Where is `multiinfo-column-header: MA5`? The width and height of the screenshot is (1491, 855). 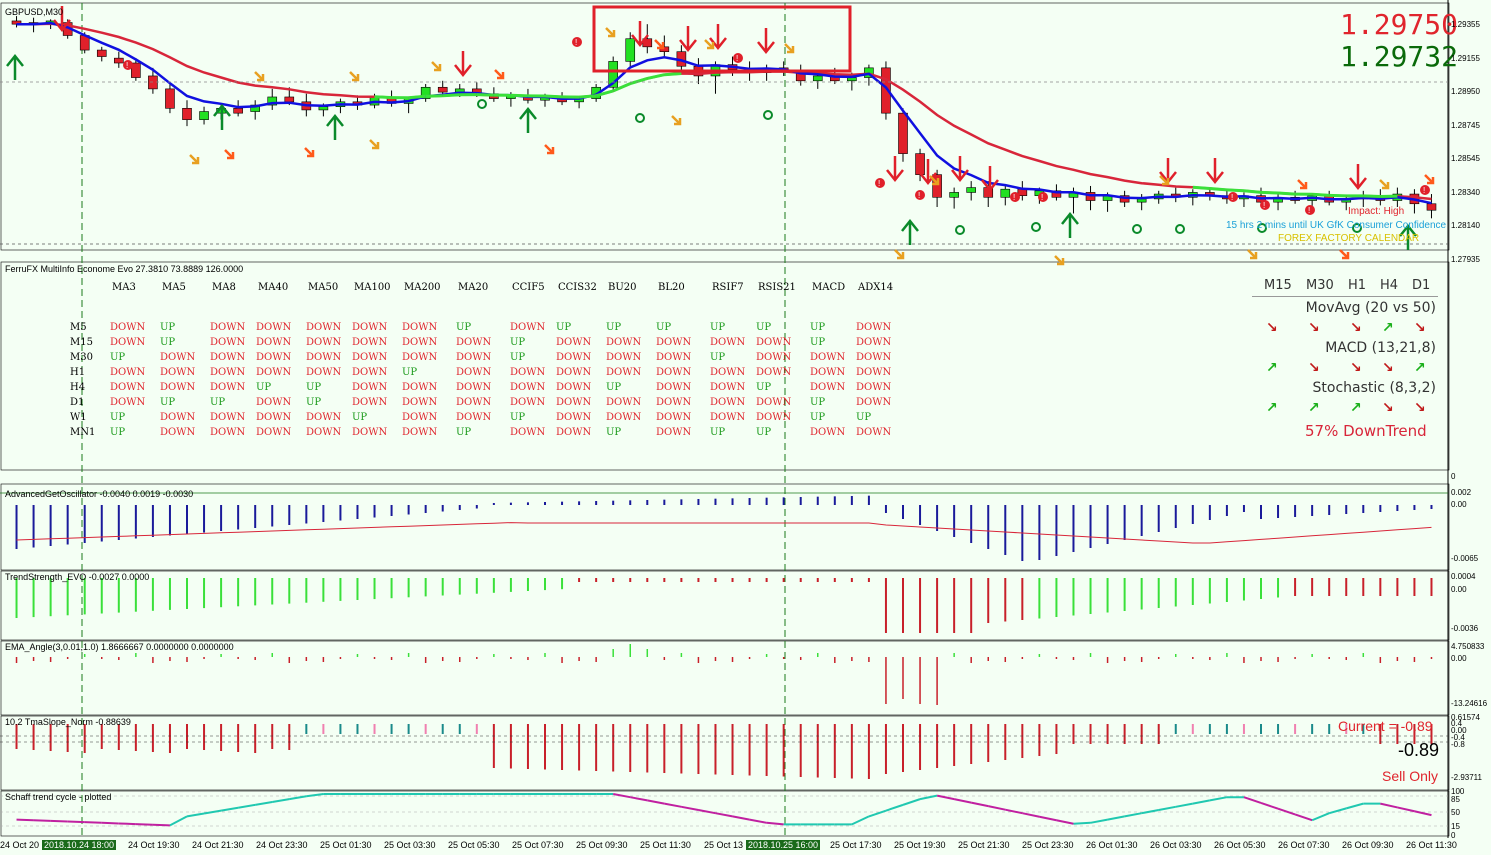 multiinfo-column-header: MA5 is located at coordinates (174, 287).